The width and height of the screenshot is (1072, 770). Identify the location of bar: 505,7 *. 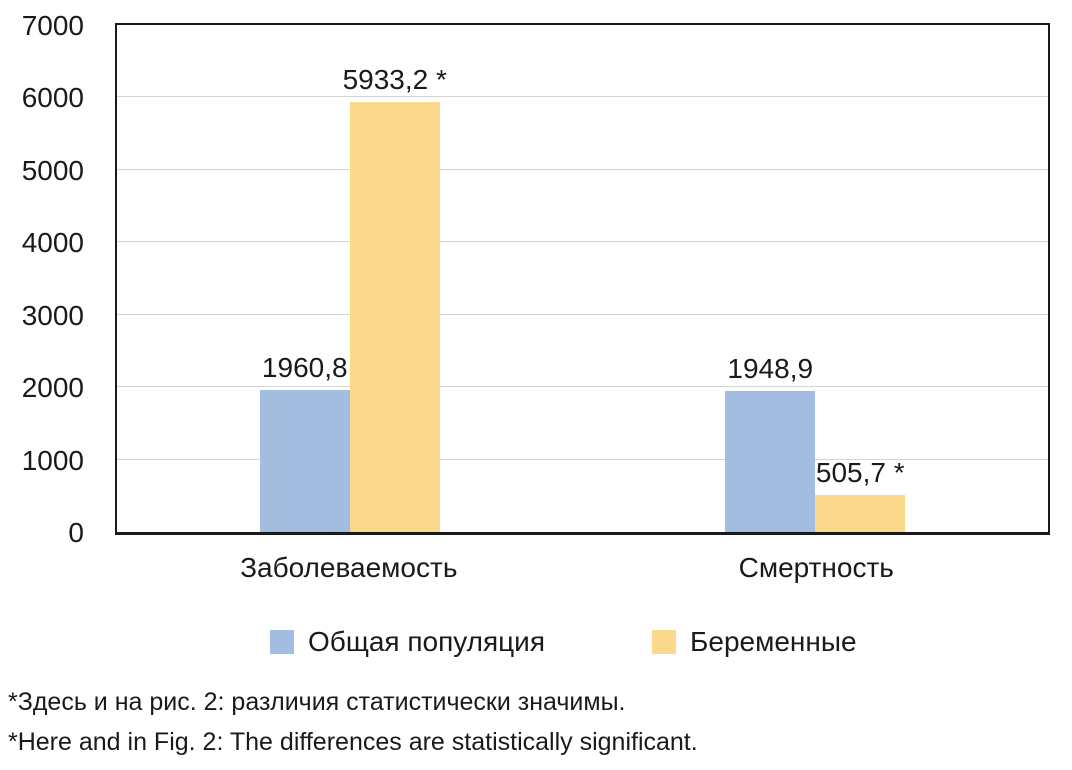
(860, 495).